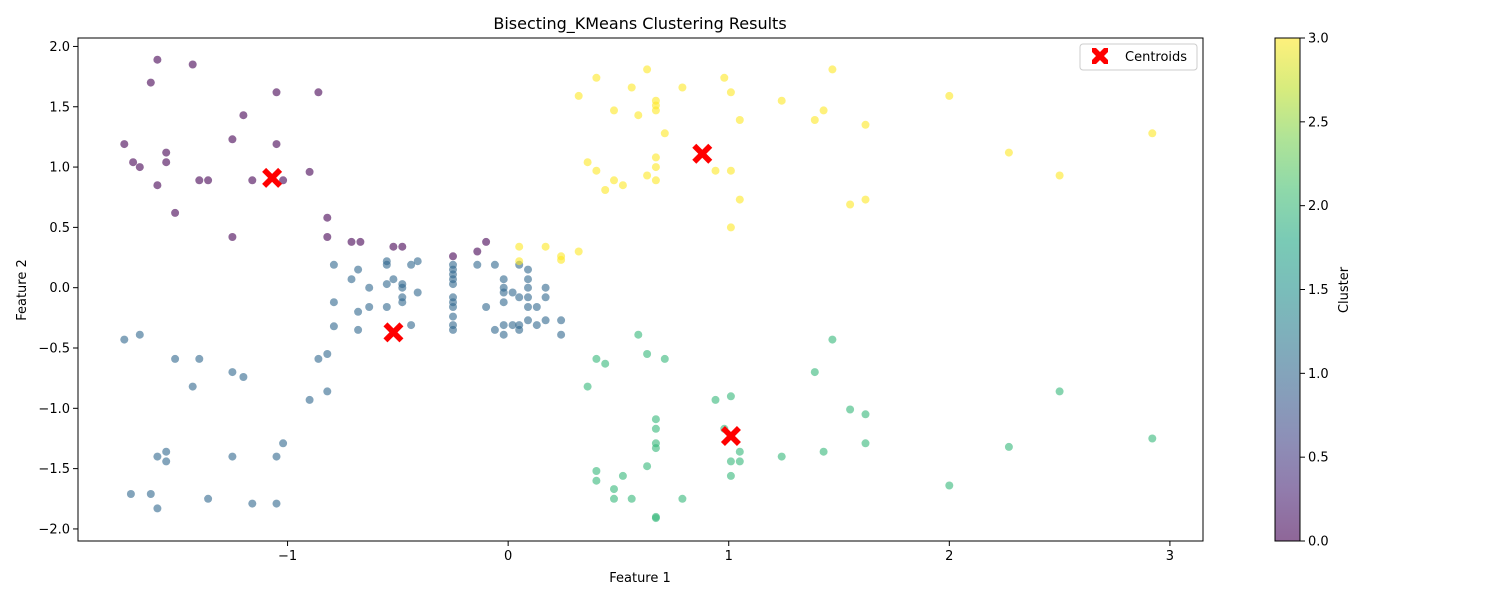  What do you see at coordinates (949, 556) in the screenshot?
I see `x-tick-label: 2` at bounding box center [949, 556].